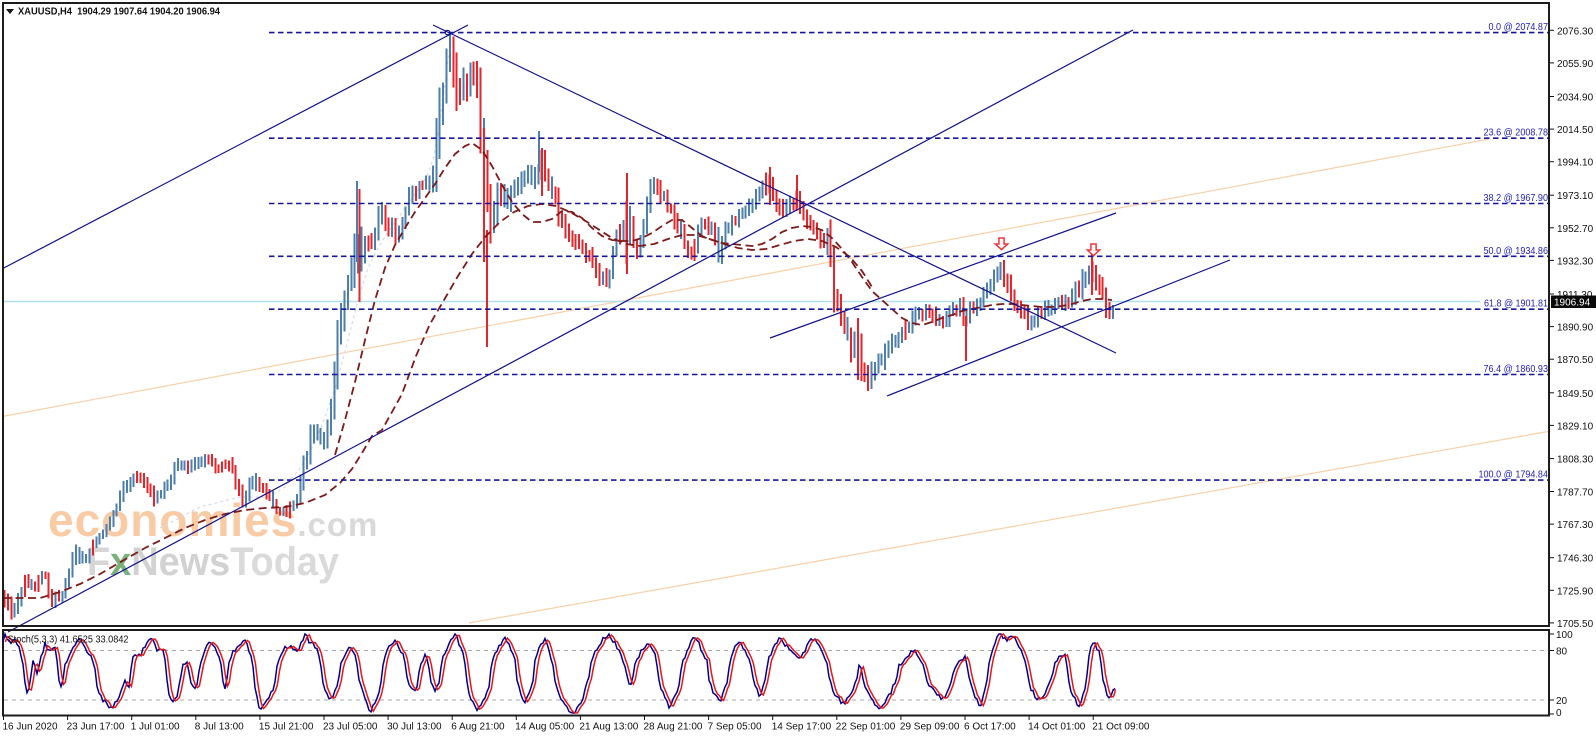 The image size is (1596, 743). I want to click on svg-text: 2014.50, so click(1575, 130).